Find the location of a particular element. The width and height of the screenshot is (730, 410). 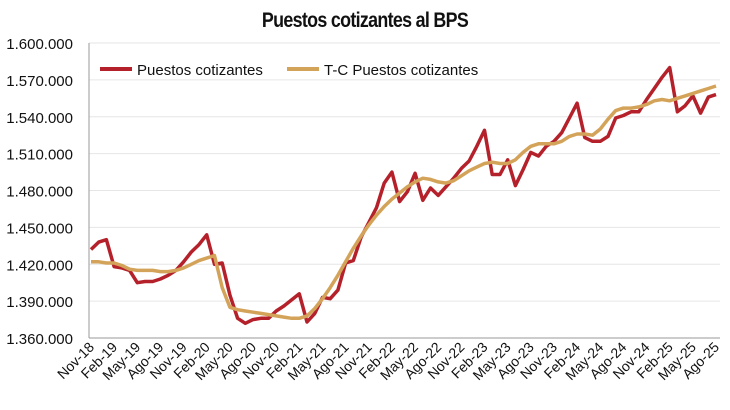

y-tick-label: 1.570.000 is located at coordinates (39, 81).